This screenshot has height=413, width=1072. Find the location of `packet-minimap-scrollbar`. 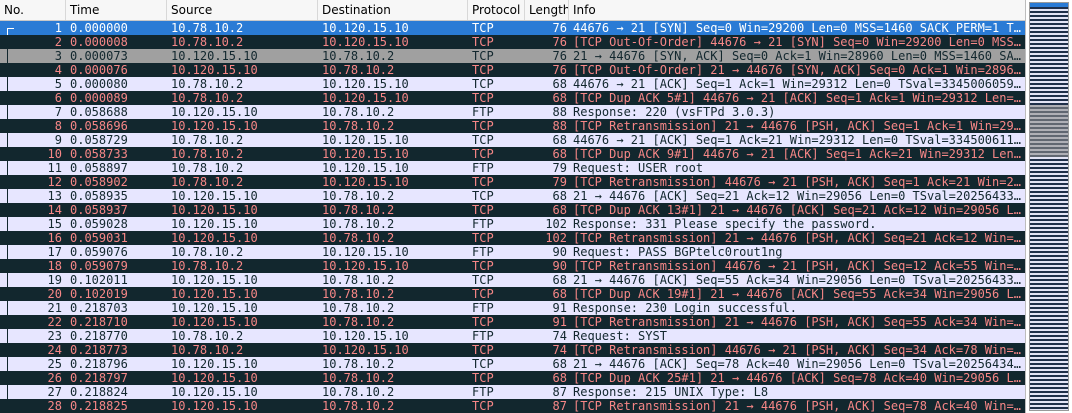

packet-minimap-scrollbar is located at coordinates (1048, 206).